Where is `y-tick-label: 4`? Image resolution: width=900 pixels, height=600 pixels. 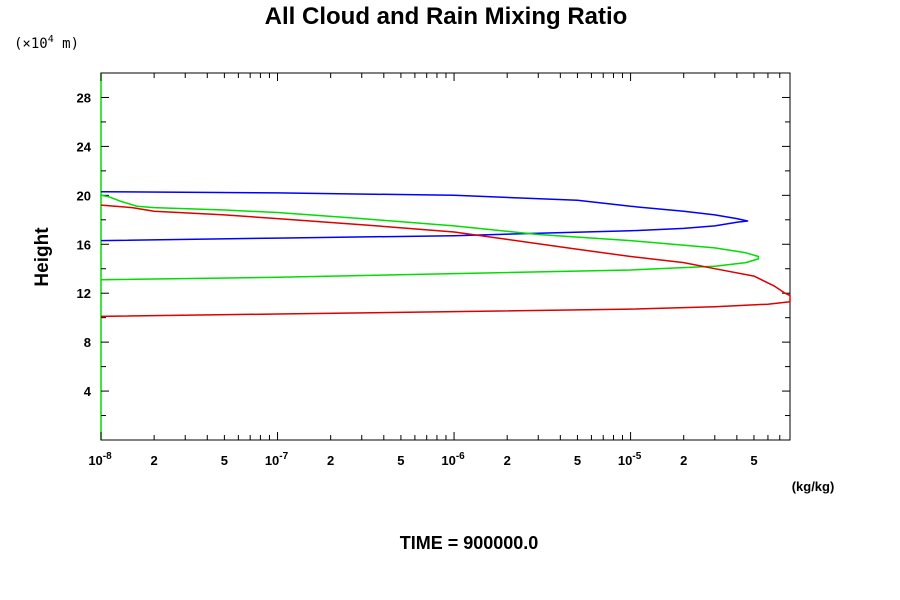
y-tick-label: 4 is located at coordinates (88, 391).